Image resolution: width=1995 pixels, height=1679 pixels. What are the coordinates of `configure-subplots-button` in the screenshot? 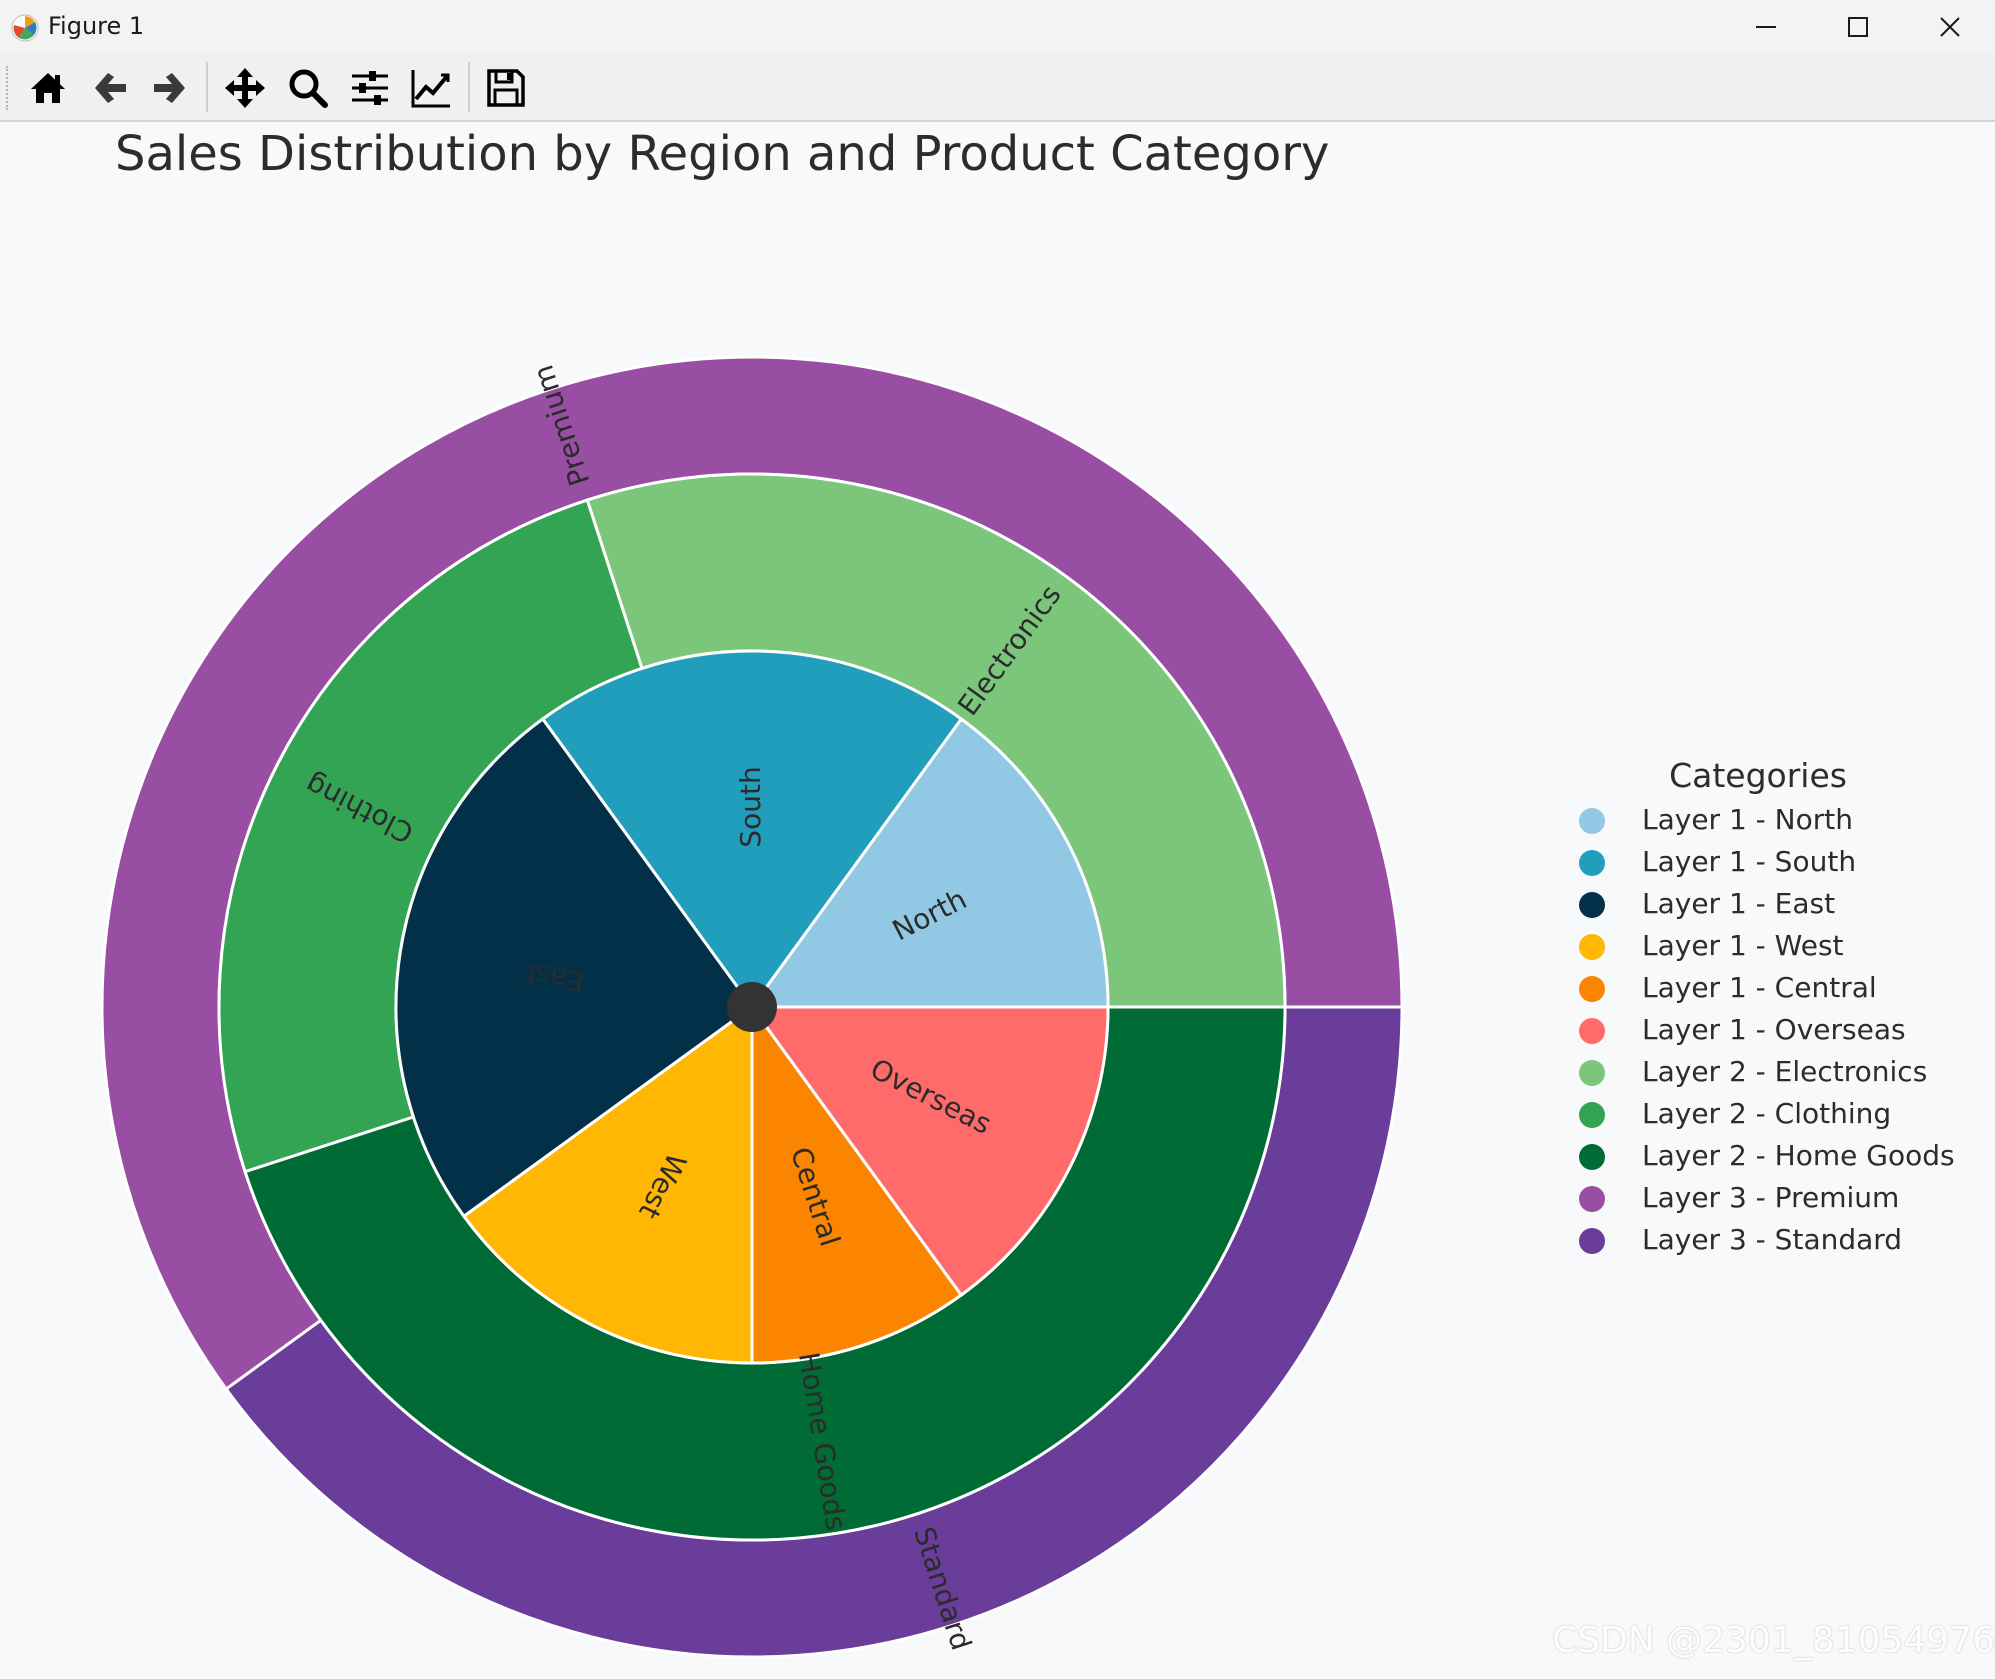 It's located at (370, 88).